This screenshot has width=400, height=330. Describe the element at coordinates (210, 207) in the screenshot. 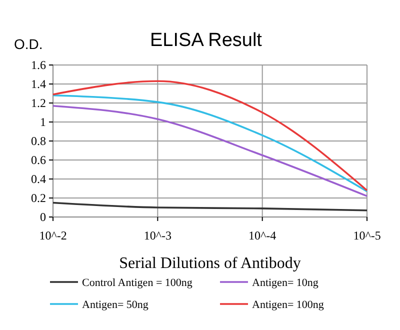

I see `line-series` at that location.